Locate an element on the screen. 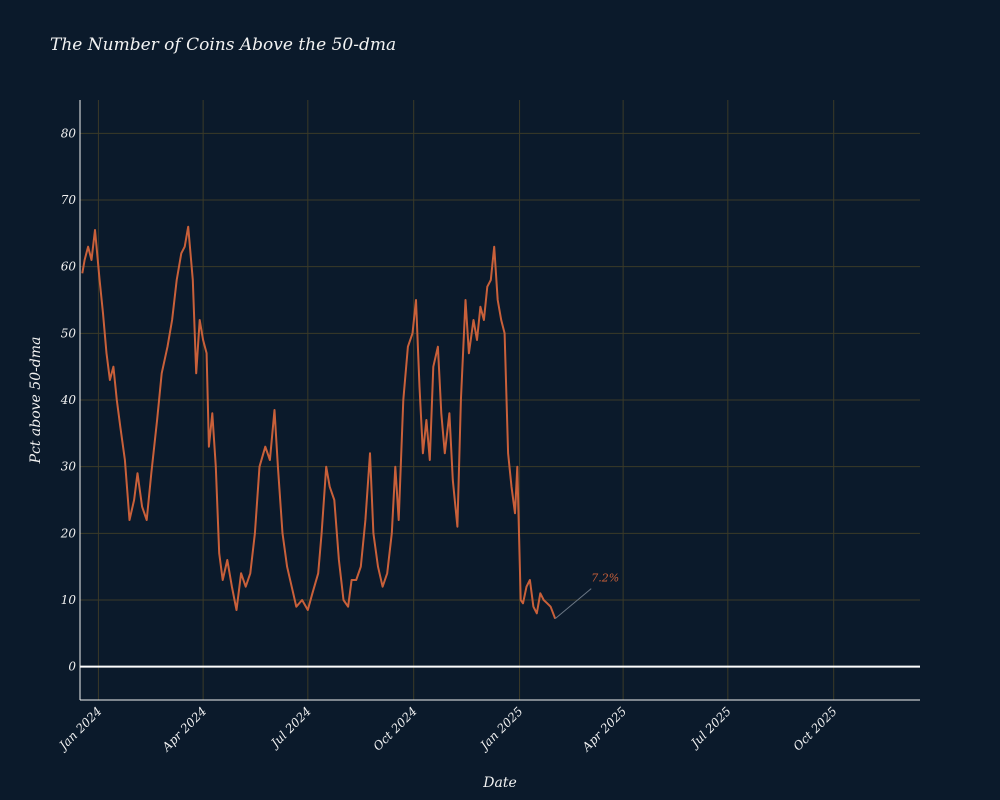 Image resolution: width=1000 pixels, height=800 pixels. y-tick-label: 40 is located at coordinates (68, 400).